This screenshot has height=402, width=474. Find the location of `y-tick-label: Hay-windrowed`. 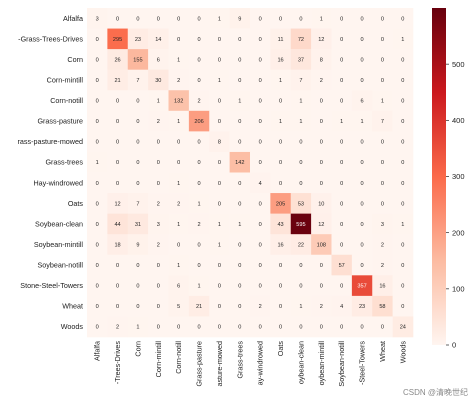

y-tick-label: Hay-windrowed is located at coordinates (58, 182).